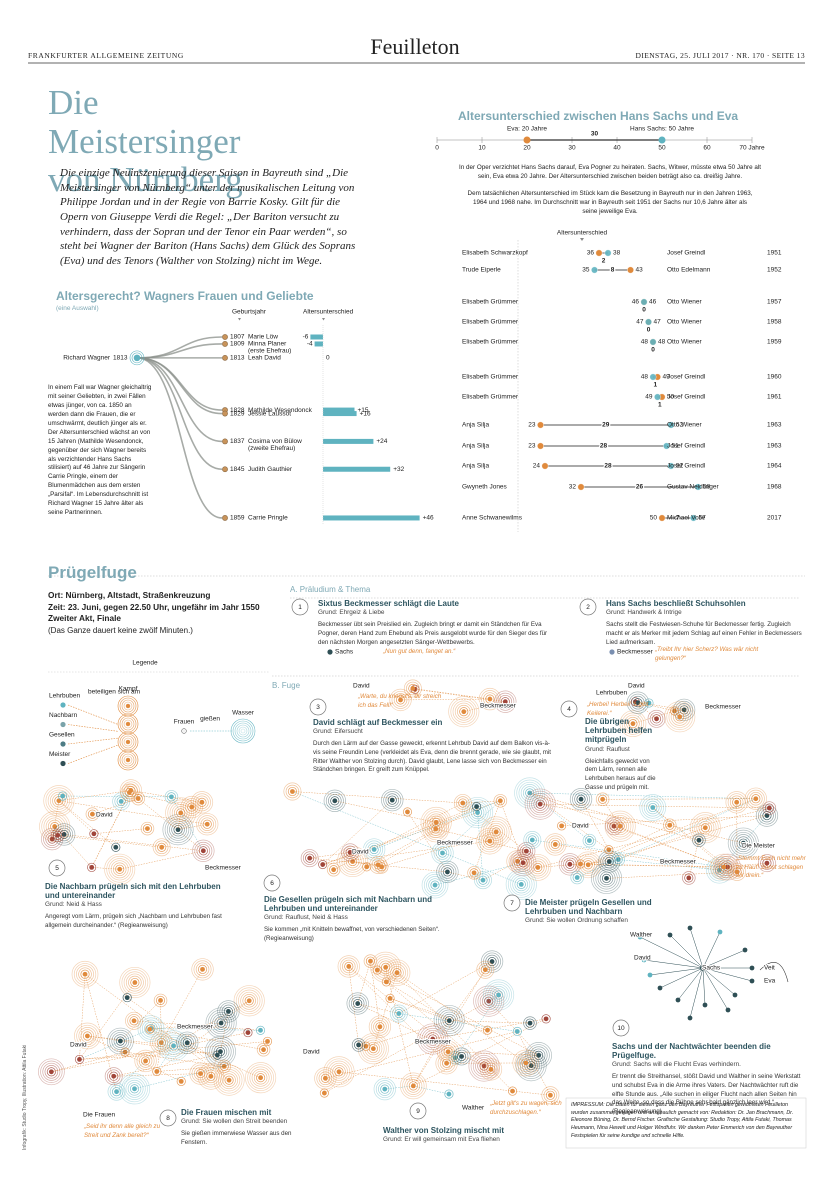 Image resolution: width=830 pixels, height=1186 pixels. What do you see at coordinates (588, 607) in the screenshot?
I see `panel-number: 2` at bounding box center [588, 607].